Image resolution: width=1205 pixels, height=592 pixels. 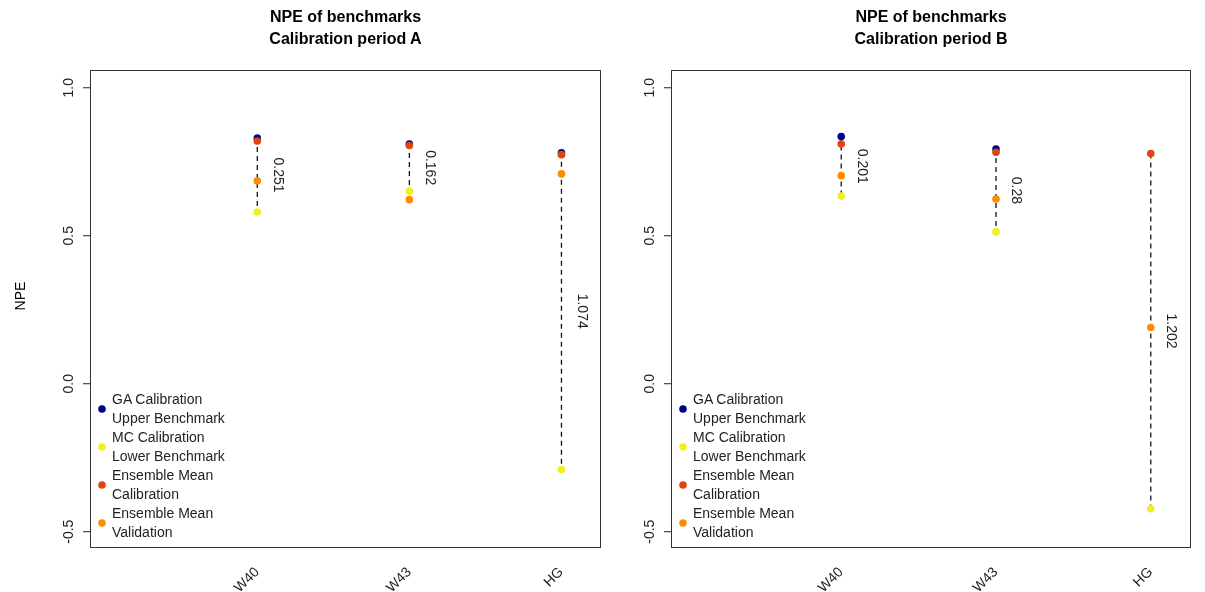 What do you see at coordinates (582, 311) in the screenshot?
I see `annotation: 1.074` at bounding box center [582, 311].